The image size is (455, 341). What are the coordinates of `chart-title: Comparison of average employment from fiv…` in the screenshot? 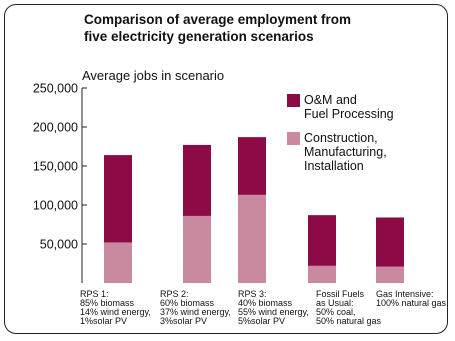 It's located at (217, 28).